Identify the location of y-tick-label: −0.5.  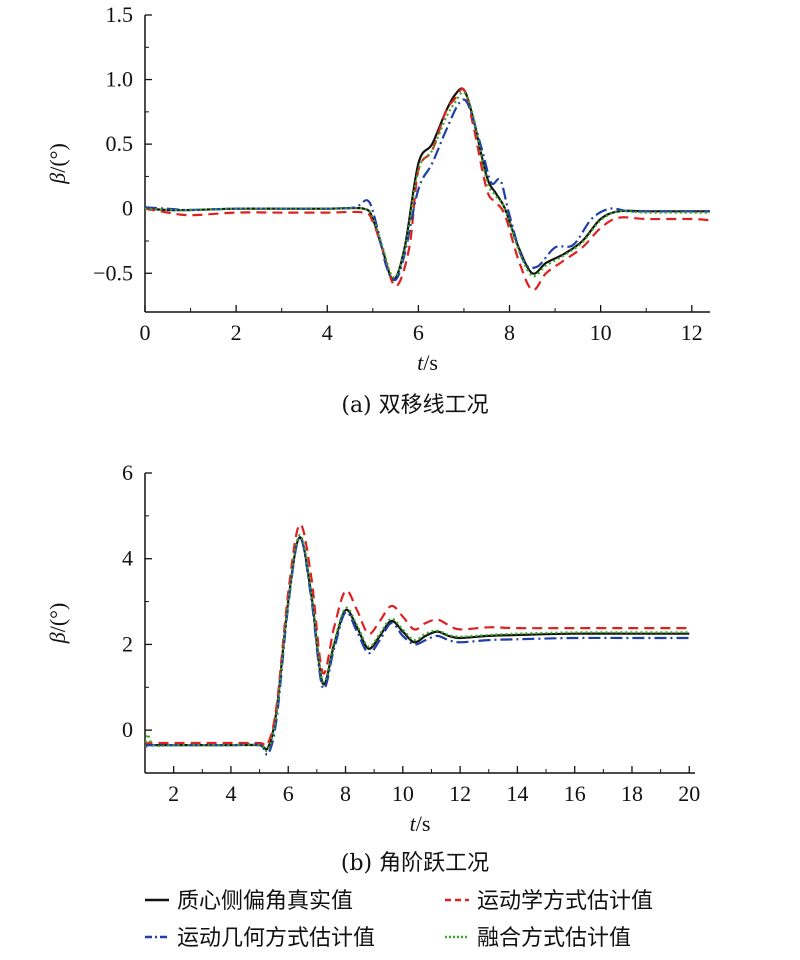
(113, 272).